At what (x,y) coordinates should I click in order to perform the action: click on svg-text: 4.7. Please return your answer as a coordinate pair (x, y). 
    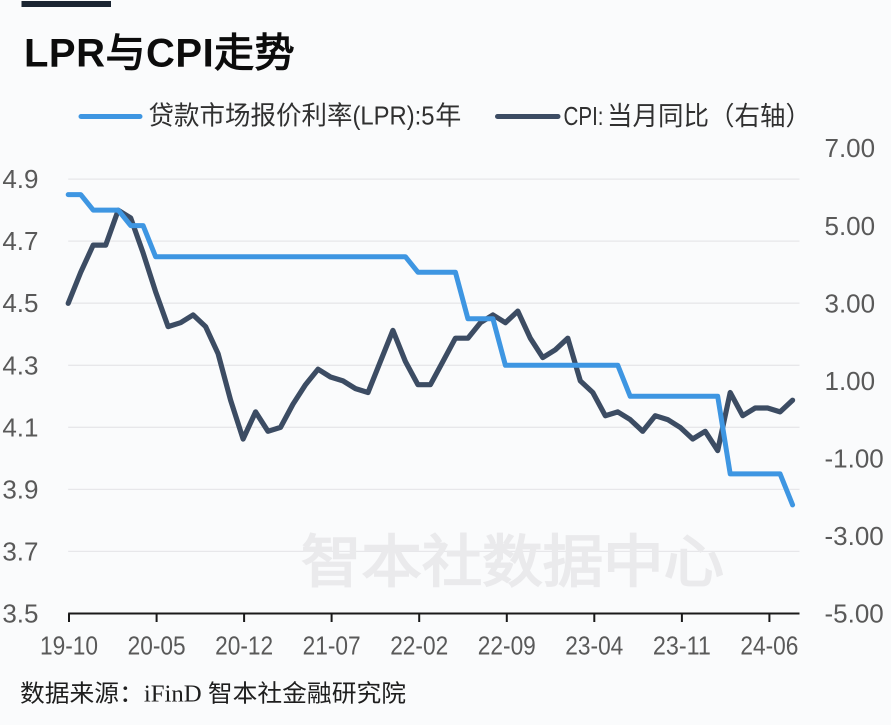
    Looking at the image, I should click on (20, 241).